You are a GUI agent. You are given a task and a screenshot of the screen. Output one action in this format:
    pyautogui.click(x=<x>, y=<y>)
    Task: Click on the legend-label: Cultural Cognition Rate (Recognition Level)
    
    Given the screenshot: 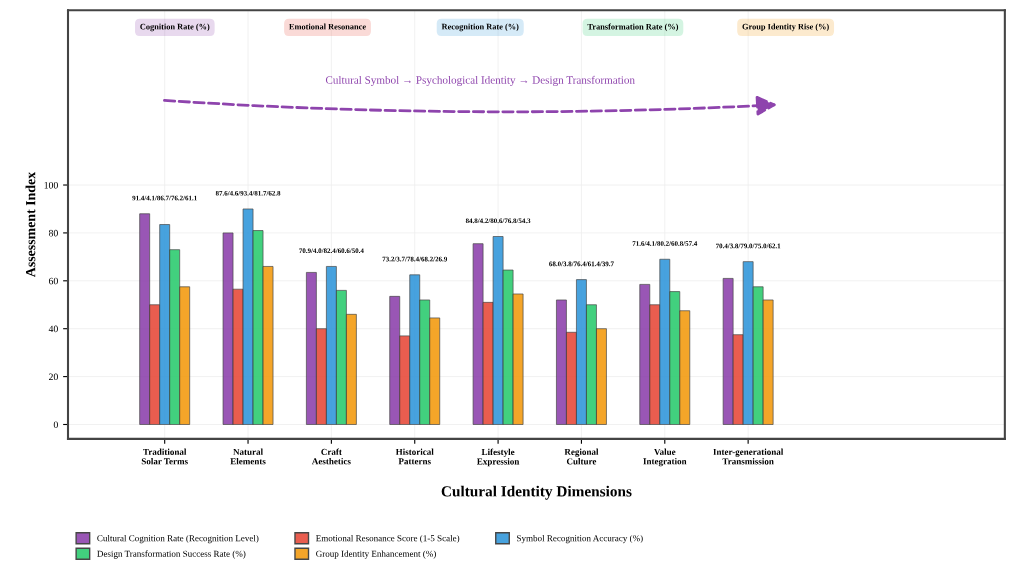 What is the action you would take?
    pyautogui.click(x=178, y=539)
    